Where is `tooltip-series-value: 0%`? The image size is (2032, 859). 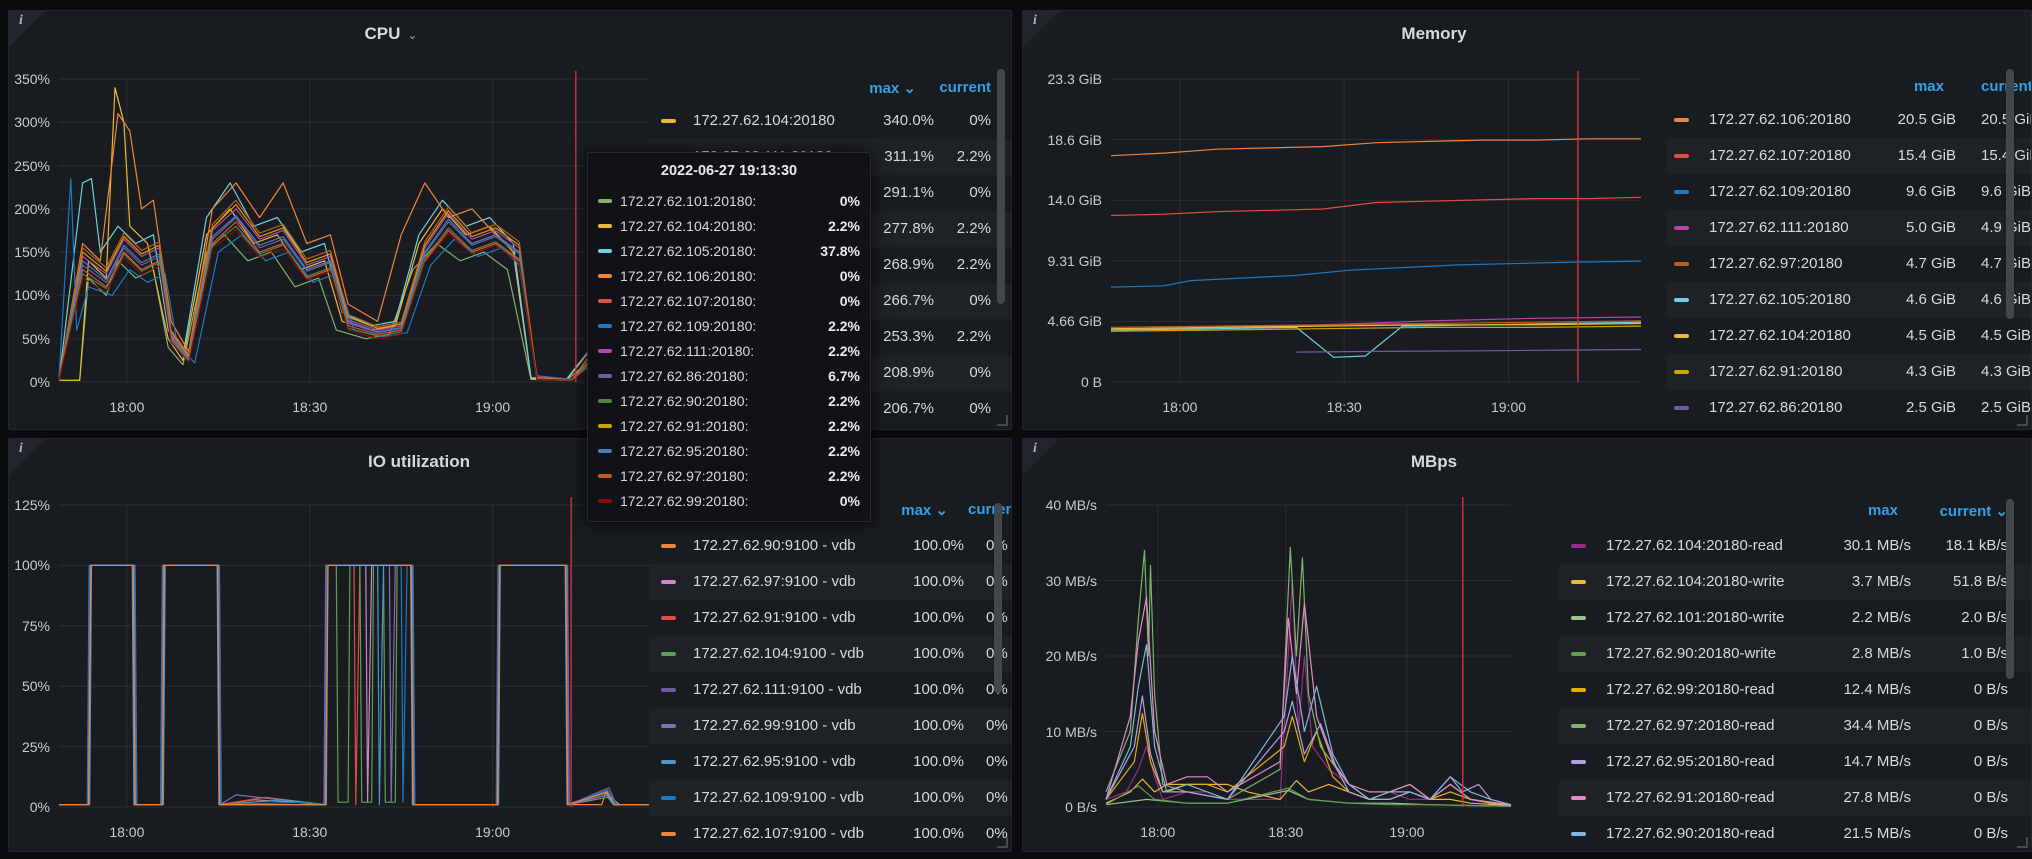 tooltip-series-value: 0% is located at coordinates (849, 275).